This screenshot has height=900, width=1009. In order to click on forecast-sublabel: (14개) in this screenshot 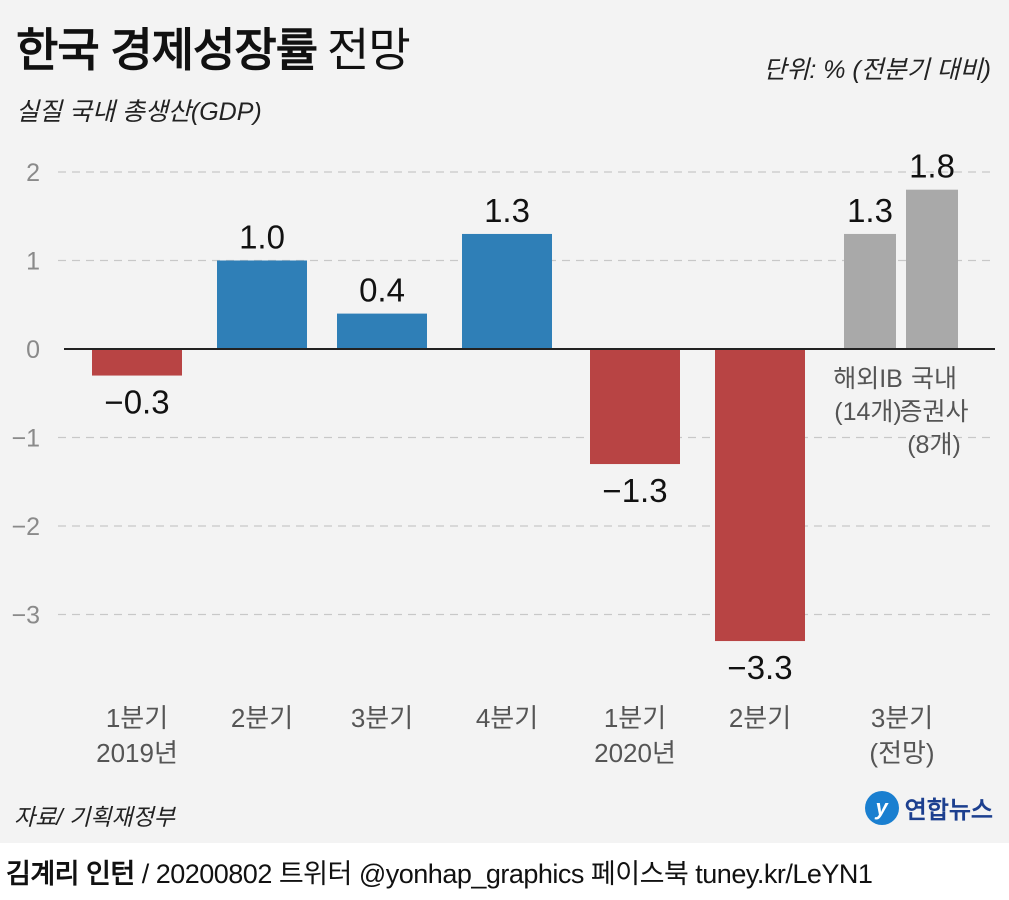, I will do `click(867, 412)`.